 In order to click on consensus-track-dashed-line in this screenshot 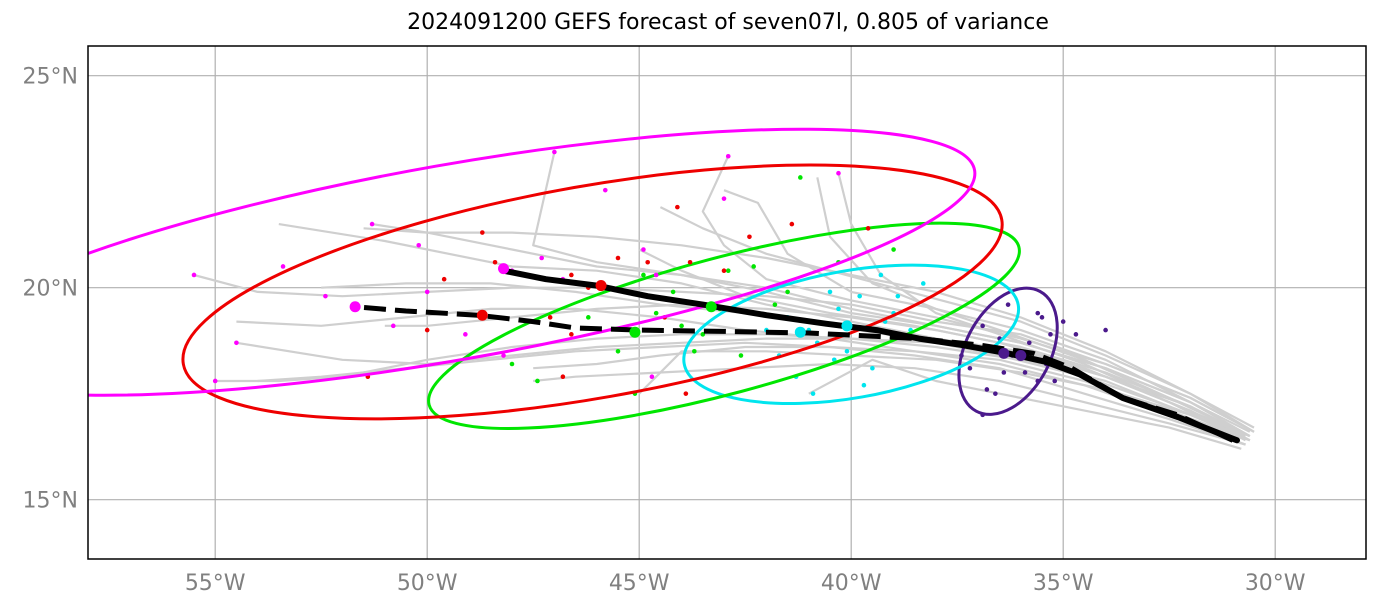, I will do `click(794, 373)`.